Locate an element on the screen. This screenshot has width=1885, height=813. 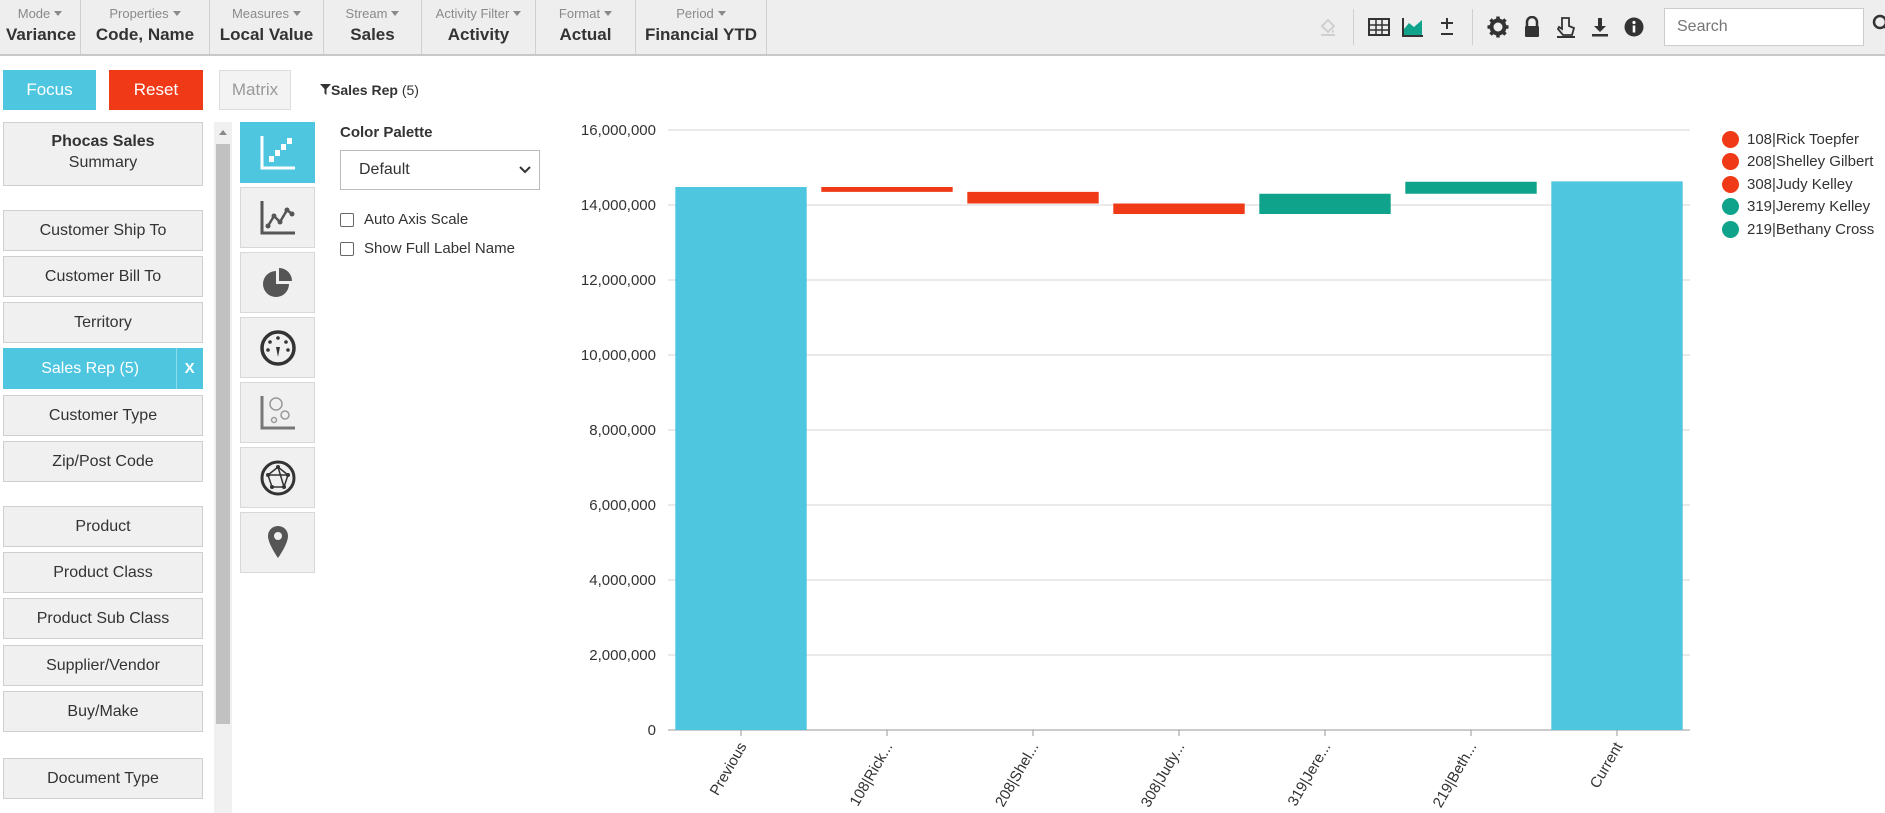
legend-item: 319|Jeremy Kelley is located at coordinates (1798, 207).